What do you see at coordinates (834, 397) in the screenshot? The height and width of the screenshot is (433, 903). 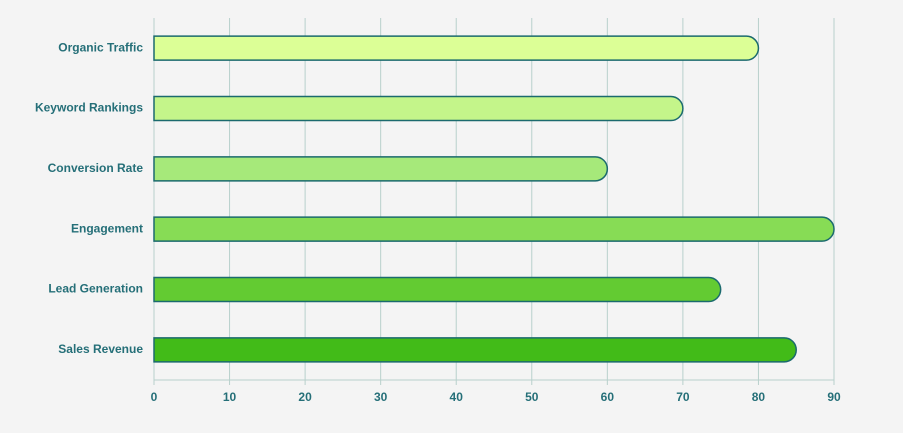 I see `x-tick-label: 90` at bounding box center [834, 397].